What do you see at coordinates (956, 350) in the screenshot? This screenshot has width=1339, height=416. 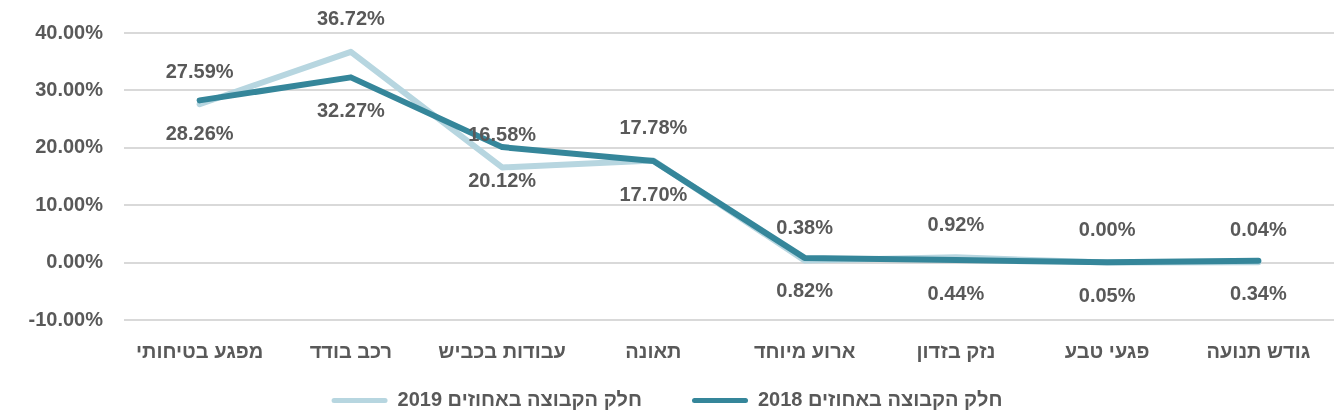 I see `x-tick-label: נזק בזדון` at bounding box center [956, 350].